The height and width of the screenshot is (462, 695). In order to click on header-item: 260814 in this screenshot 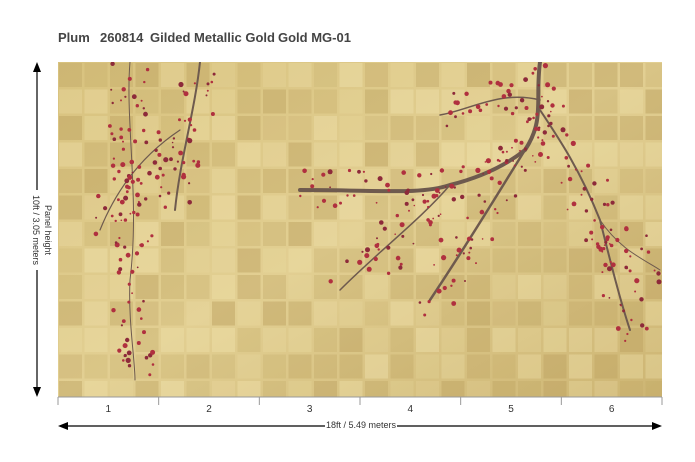, I will do `click(122, 37)`.